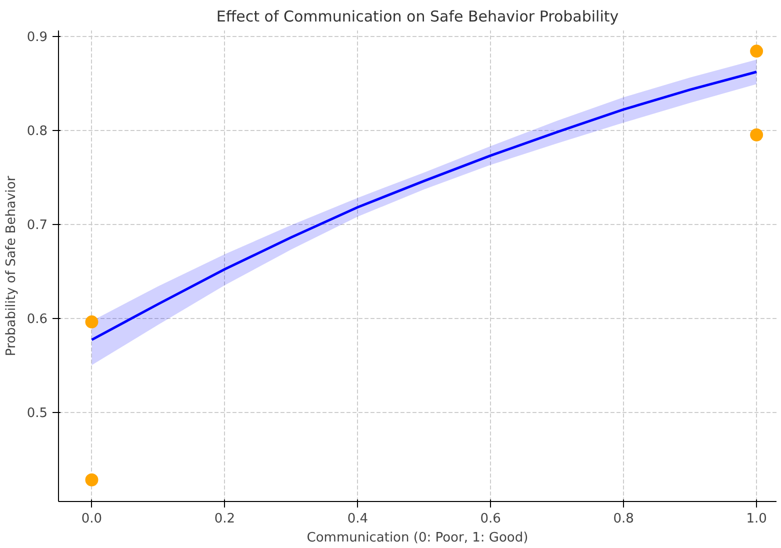  What do you see at coordinates (37, 320) in the screenshot?
I see `y-tick-label: 0.6` at bounding box center [37, 320].